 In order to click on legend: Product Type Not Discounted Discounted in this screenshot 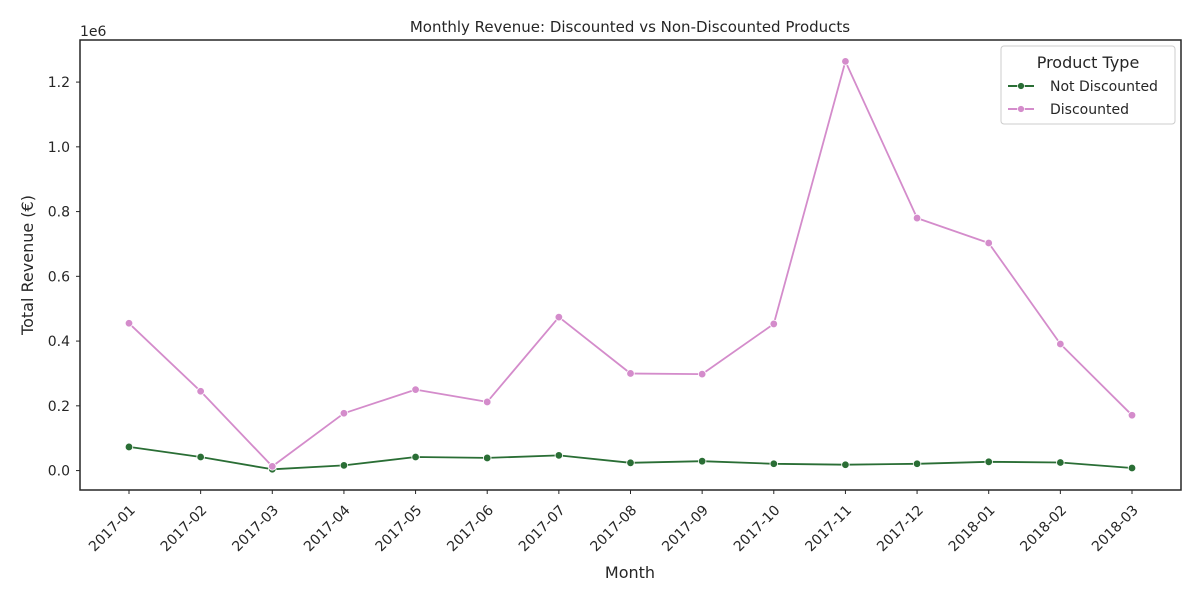, I will do `click(1088, 85)`.